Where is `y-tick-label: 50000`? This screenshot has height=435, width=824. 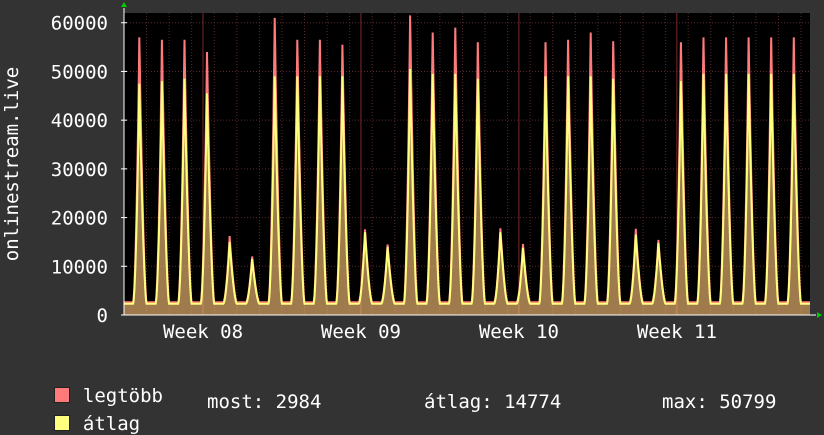 y-tick-label: 50000 is located at coordinates (79, 72).